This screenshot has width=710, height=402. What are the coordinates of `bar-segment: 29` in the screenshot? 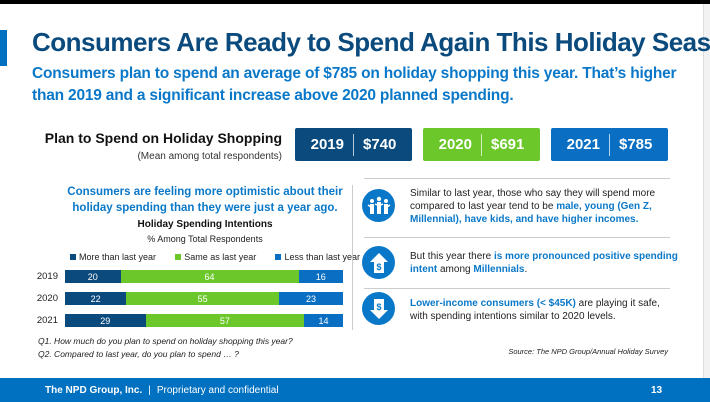 It's located at (105, 320).